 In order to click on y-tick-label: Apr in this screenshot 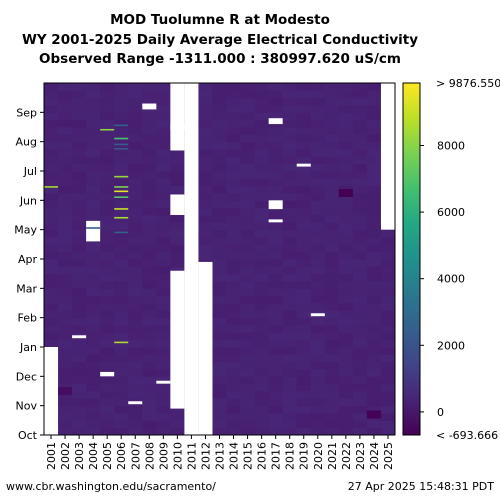, I will do `click(28, 259)`.